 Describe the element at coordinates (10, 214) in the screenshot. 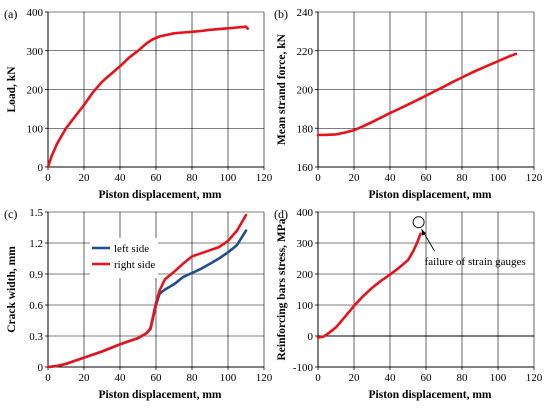

I see `panel-letter: (c)` at that location.